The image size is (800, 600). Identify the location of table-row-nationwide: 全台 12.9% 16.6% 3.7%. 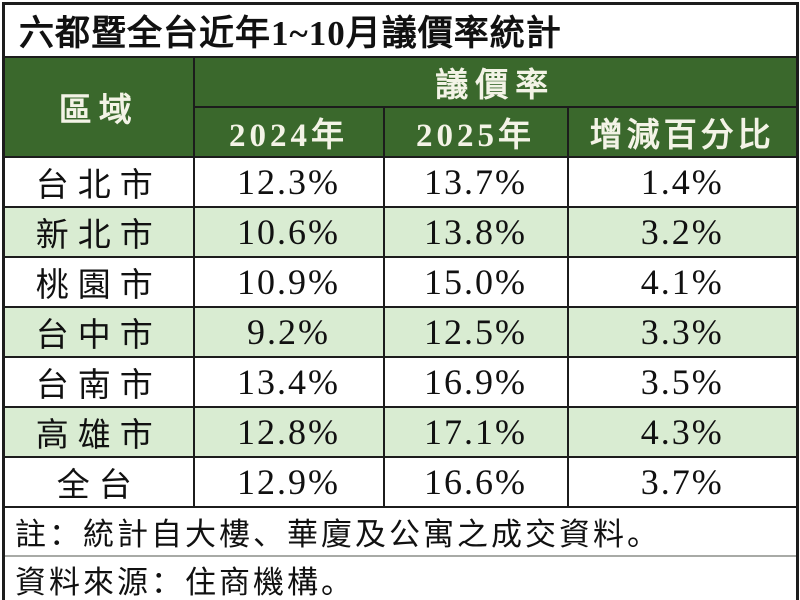
(400, 482).